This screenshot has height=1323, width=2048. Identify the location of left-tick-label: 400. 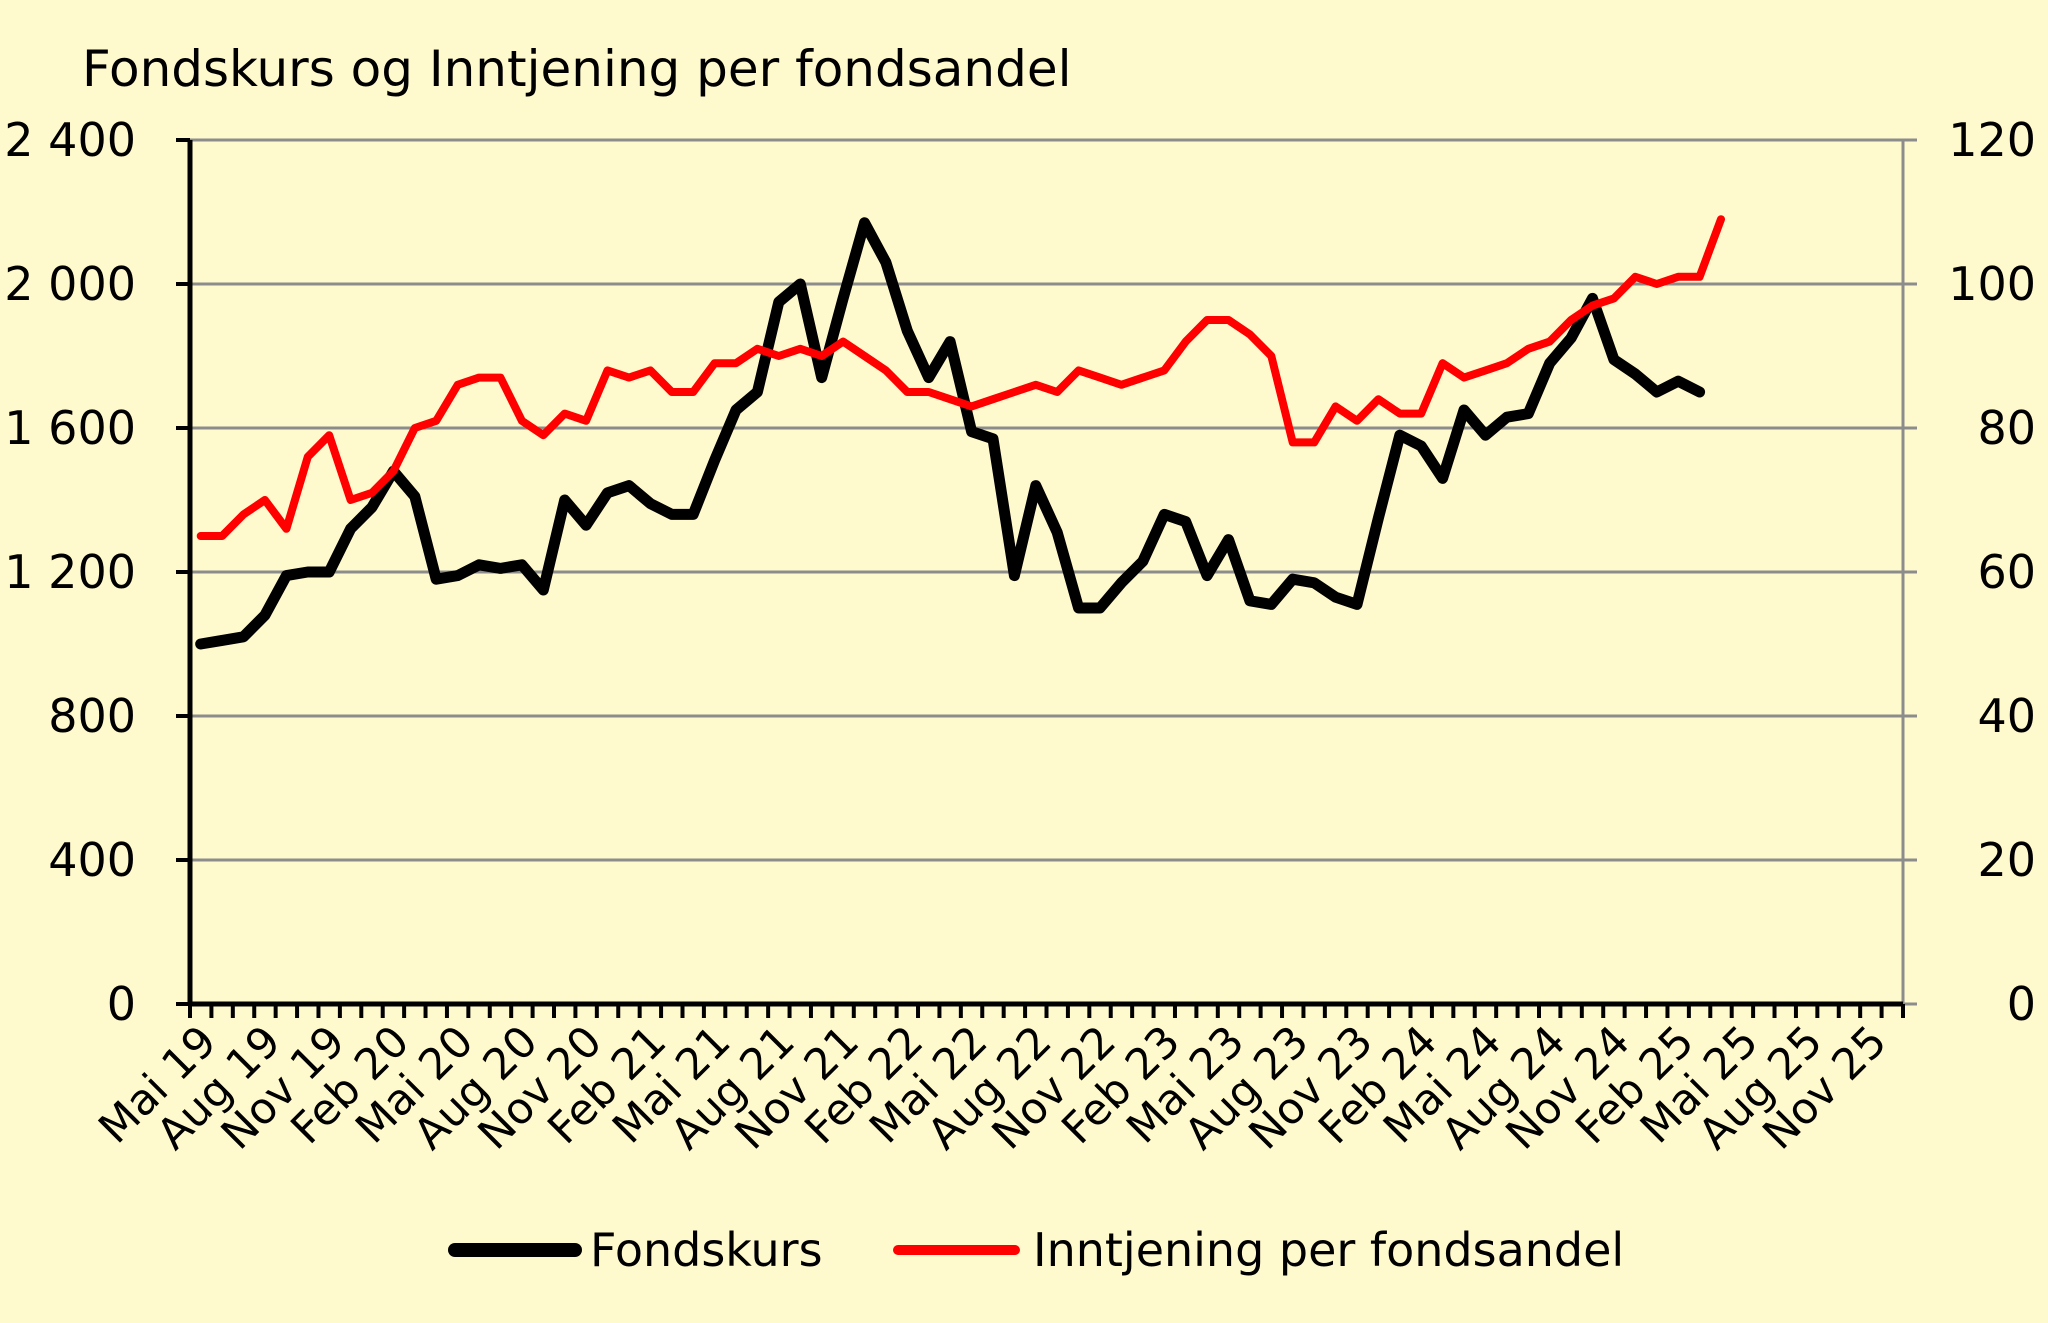
(92, 860).